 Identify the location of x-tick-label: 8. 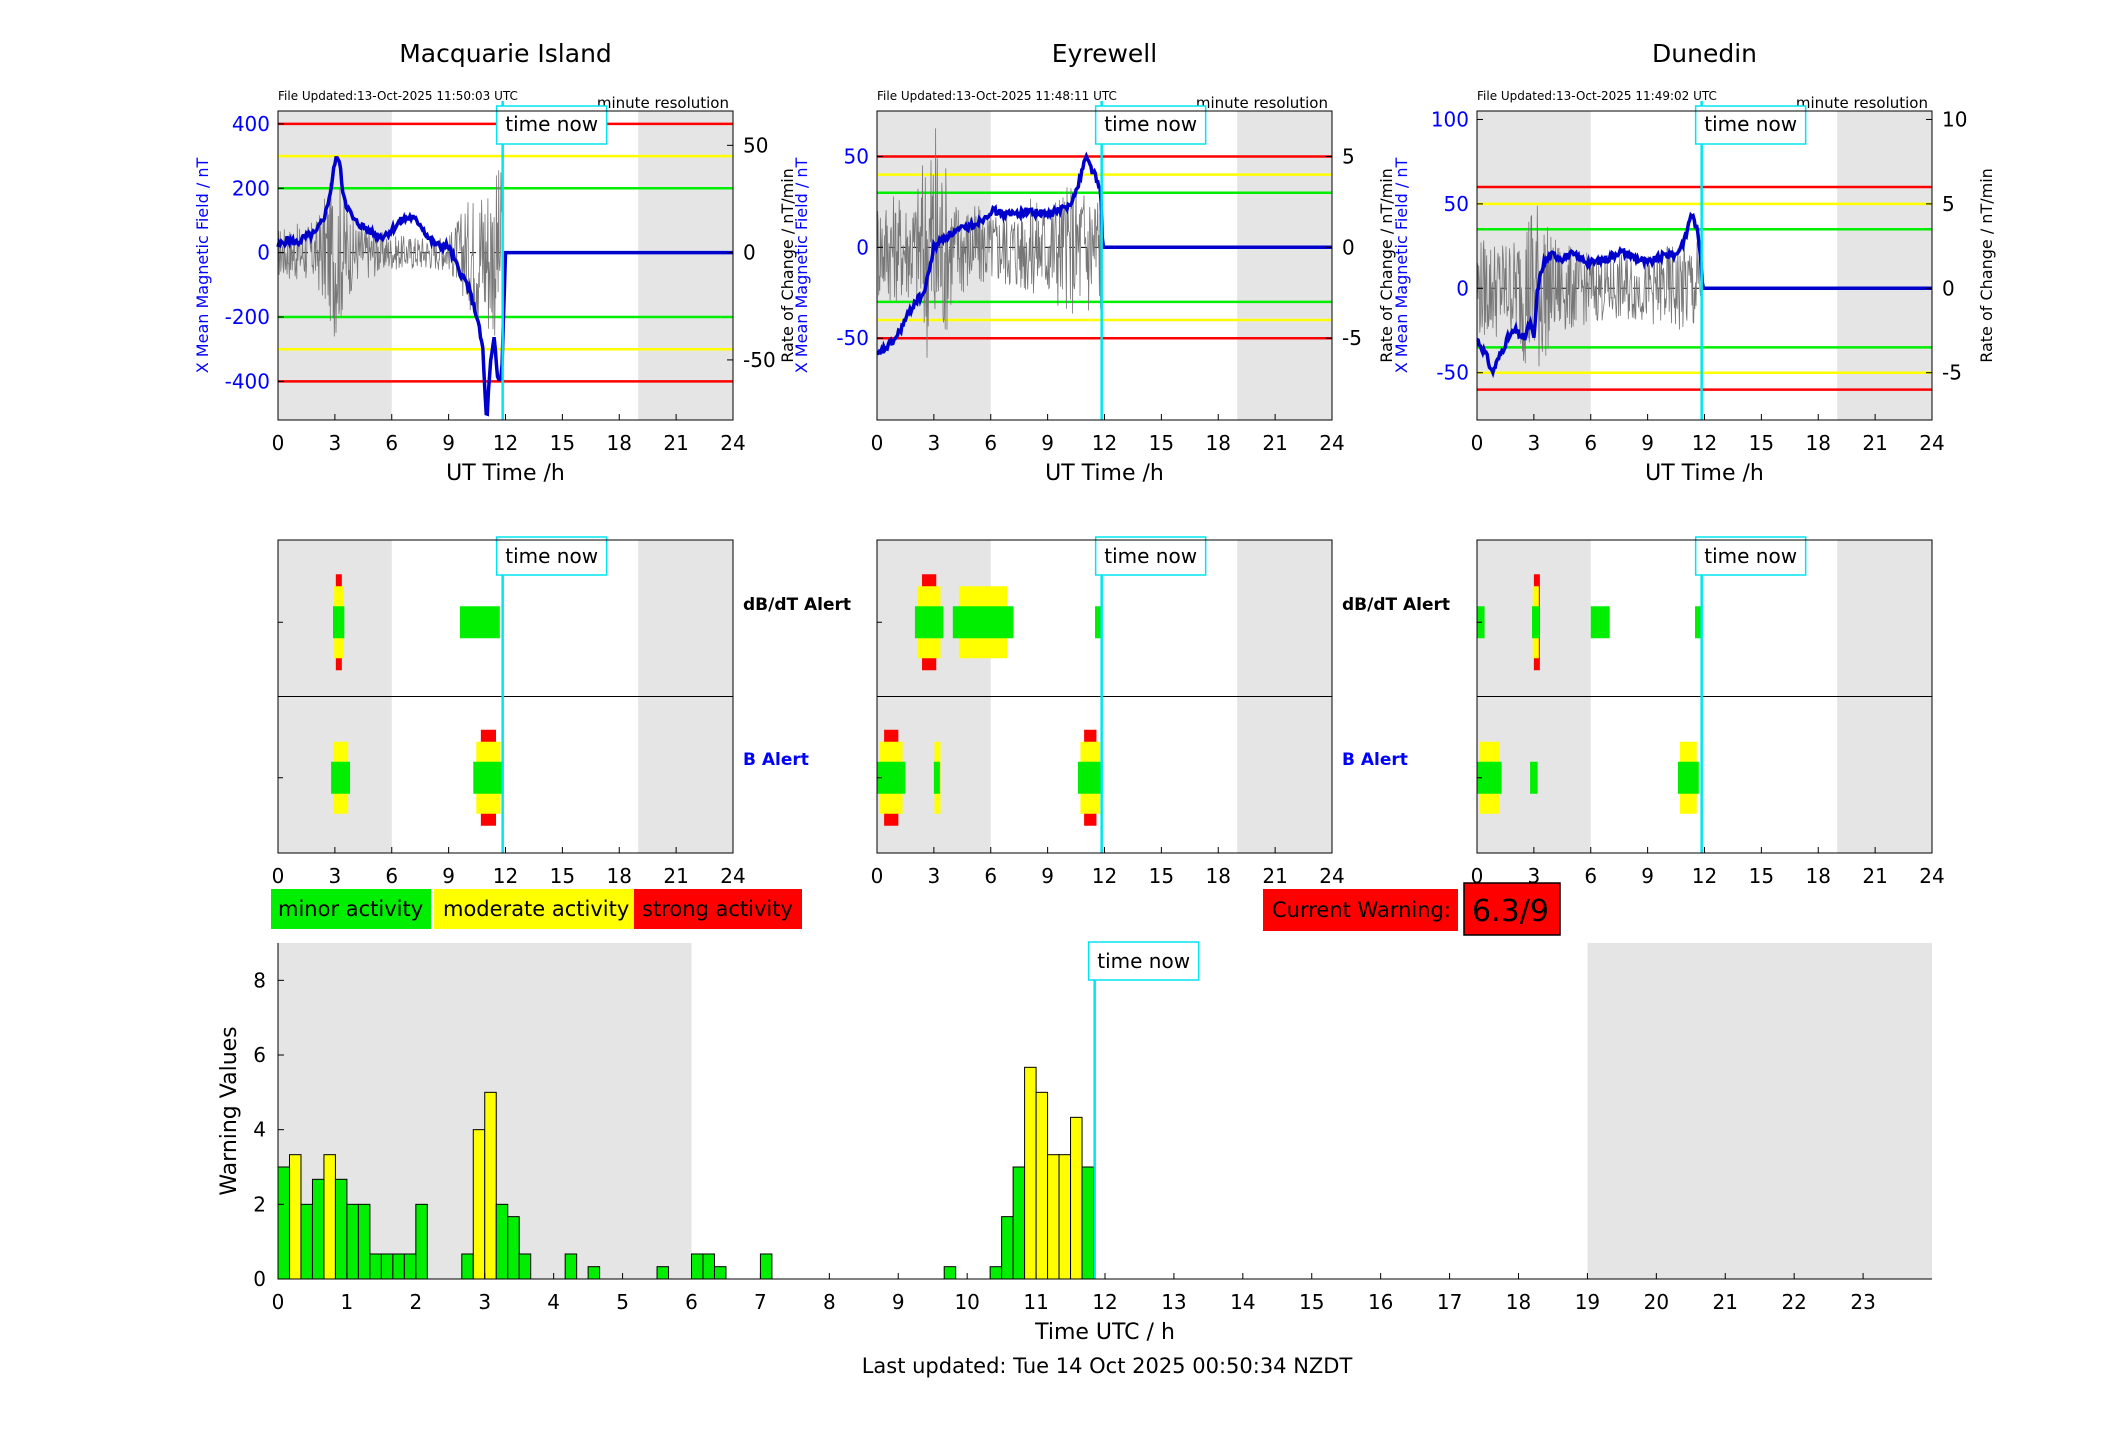
(829, 1302).